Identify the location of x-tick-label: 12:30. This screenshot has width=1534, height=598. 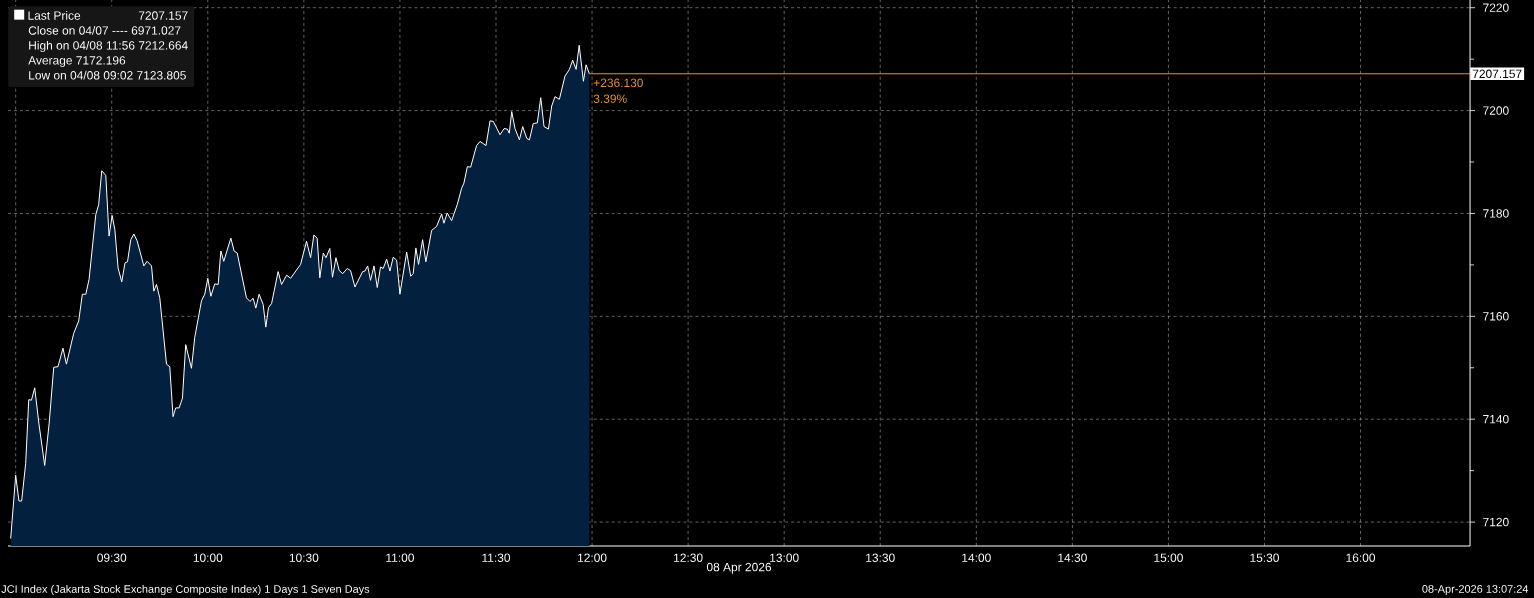
(688, 557).